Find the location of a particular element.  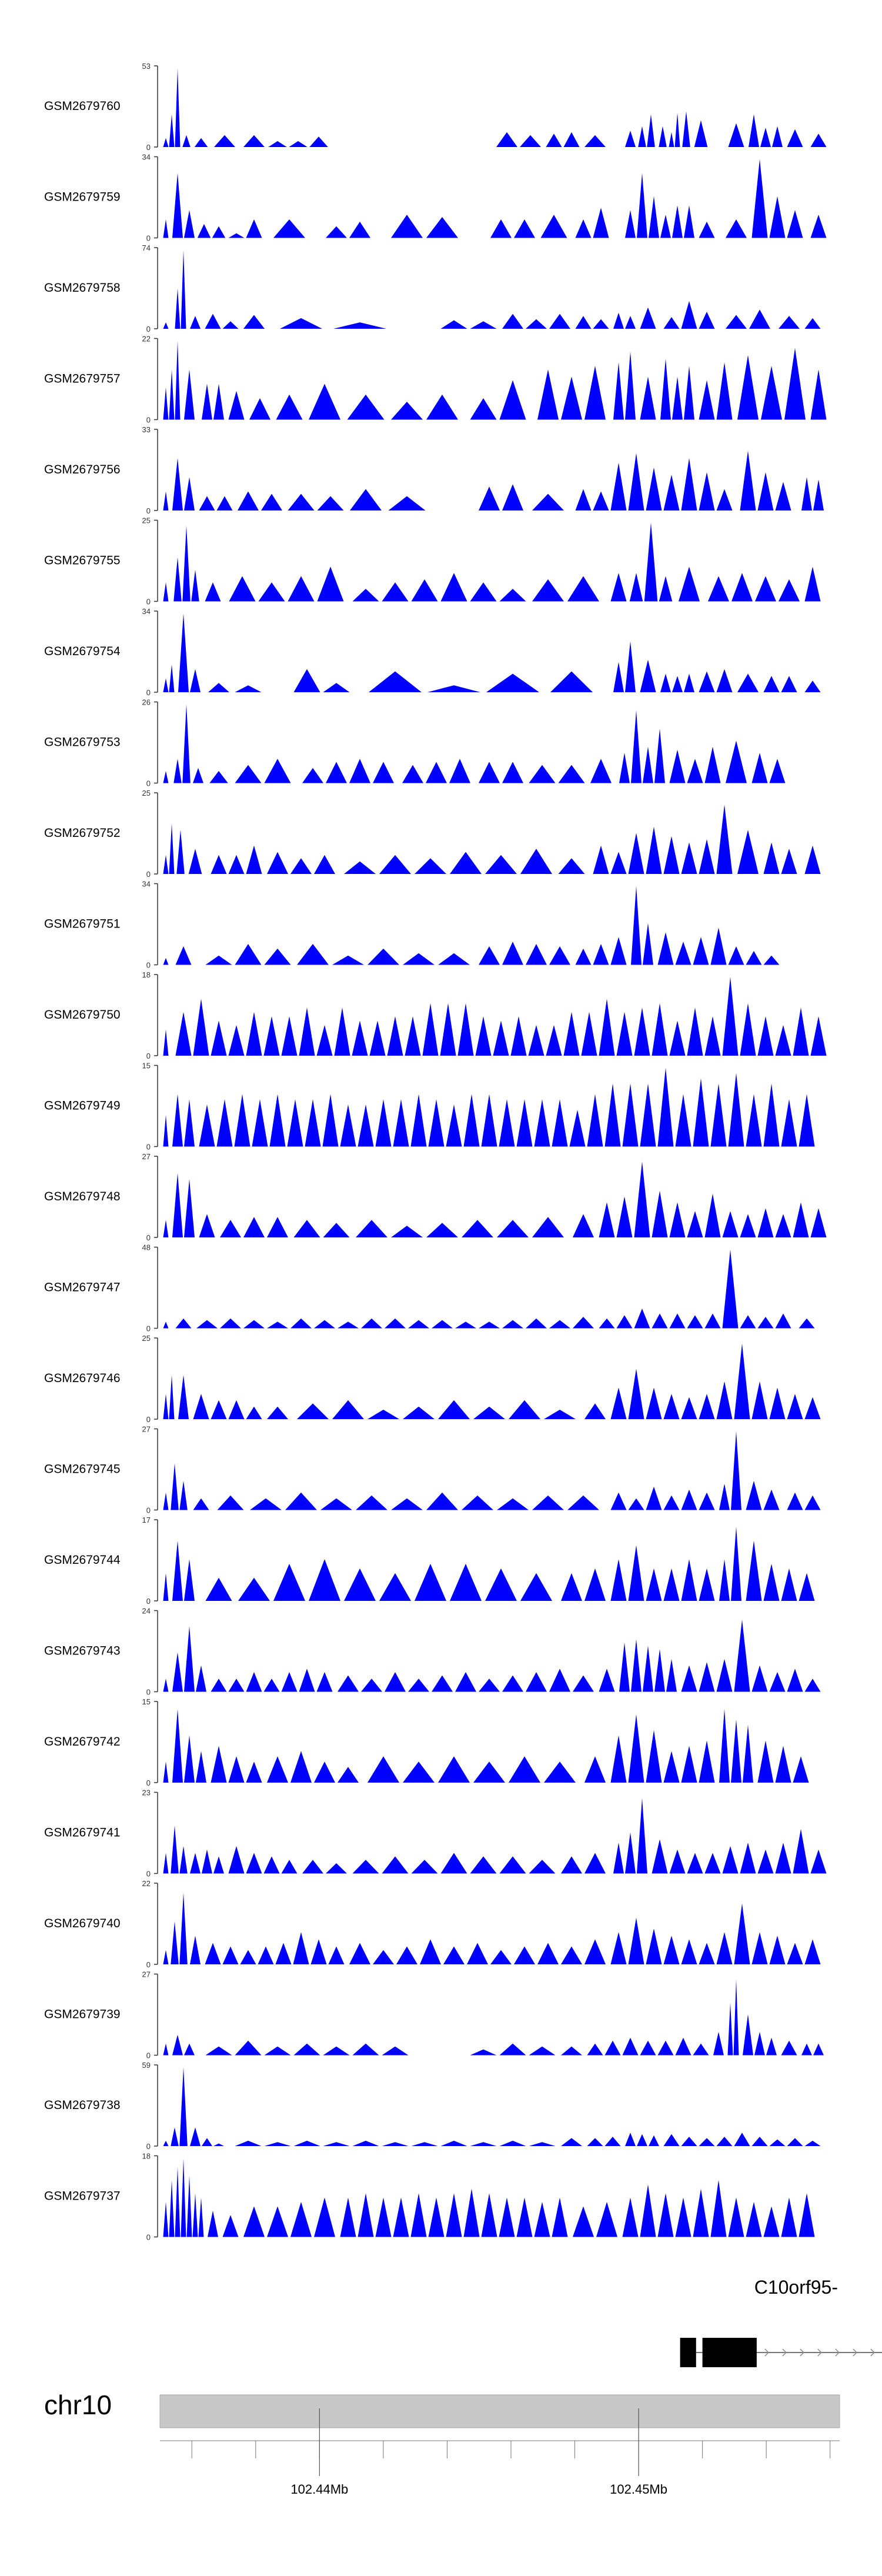

genome-axis: 102.44Mb 102.45Mb is located at coordinates (500, 2452).